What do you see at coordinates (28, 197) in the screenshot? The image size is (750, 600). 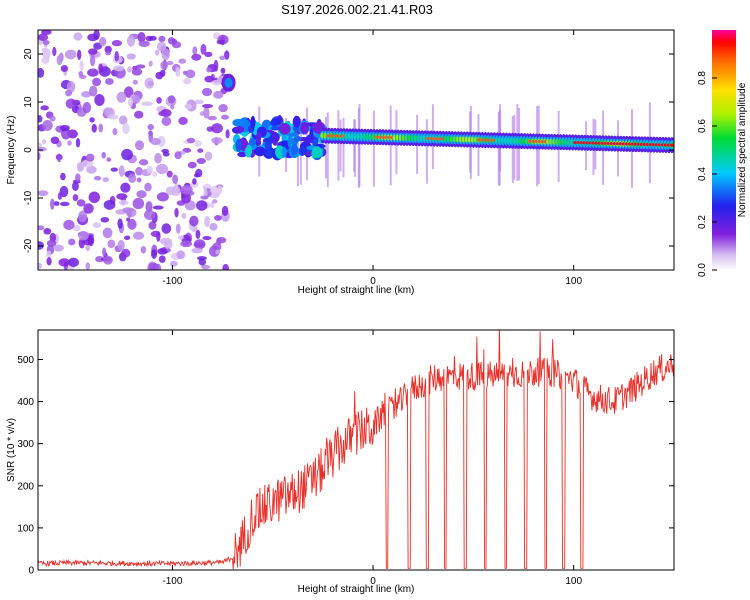 I see `spectrogram-ytick-label: -10` at bounding box center [28, 197].